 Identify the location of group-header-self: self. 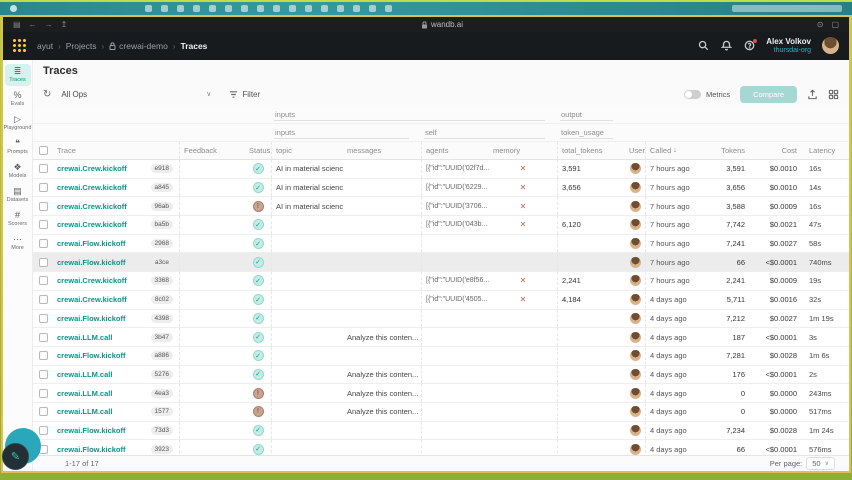
(489, 132).